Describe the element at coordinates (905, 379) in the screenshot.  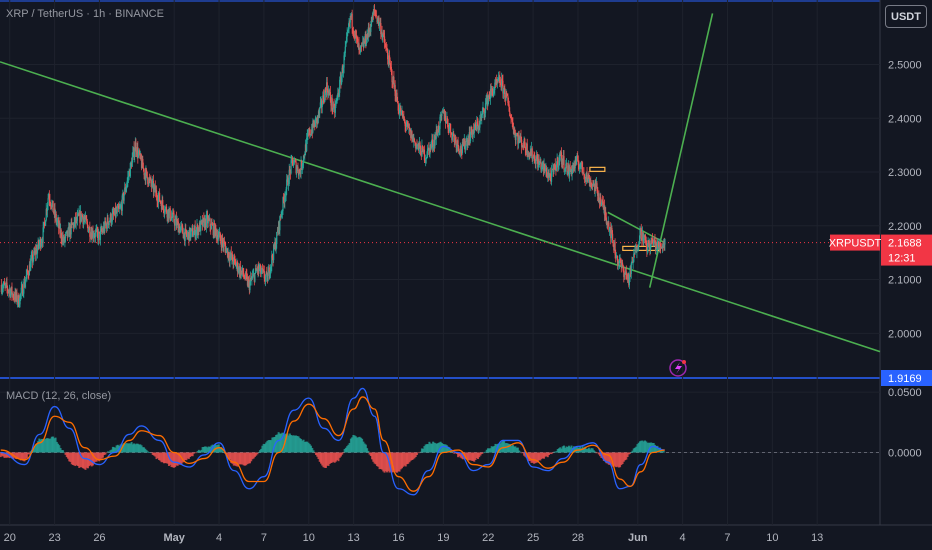
I see `crosshair-price-text: 1.9169` at that location.